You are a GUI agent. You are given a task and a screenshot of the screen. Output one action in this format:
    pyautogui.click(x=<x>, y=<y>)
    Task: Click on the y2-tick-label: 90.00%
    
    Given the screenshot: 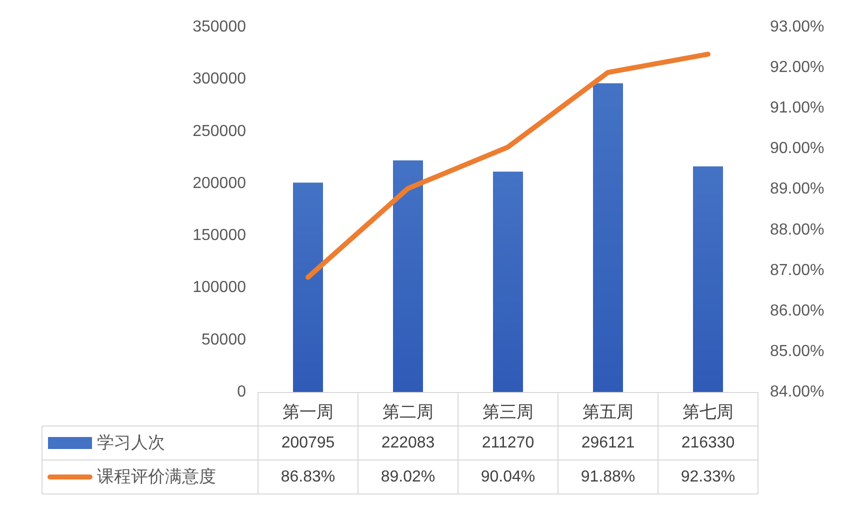 What is the action you would take?
    pyautogui.click(x=797, y=149)
    